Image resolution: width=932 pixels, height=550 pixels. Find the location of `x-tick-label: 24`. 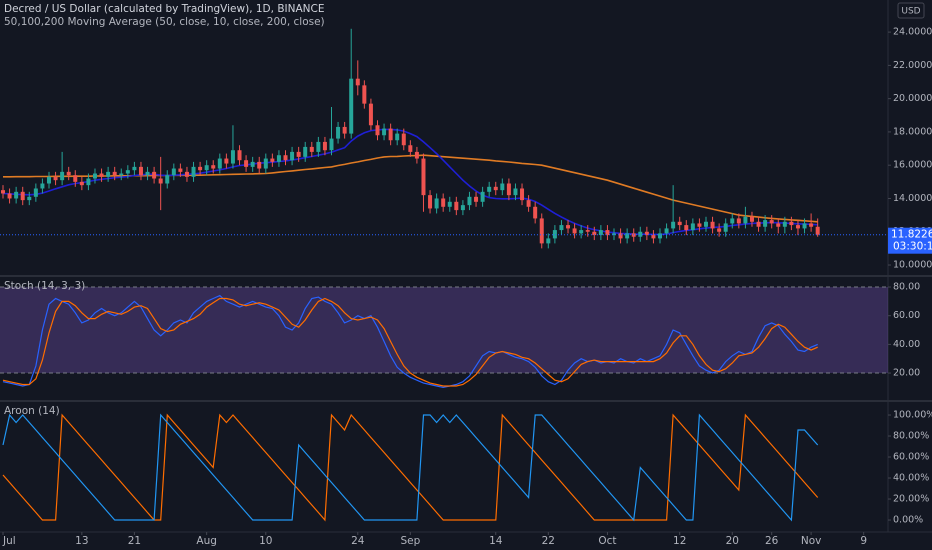

x-tick-label: 24 is located at coordinates (358, 541).